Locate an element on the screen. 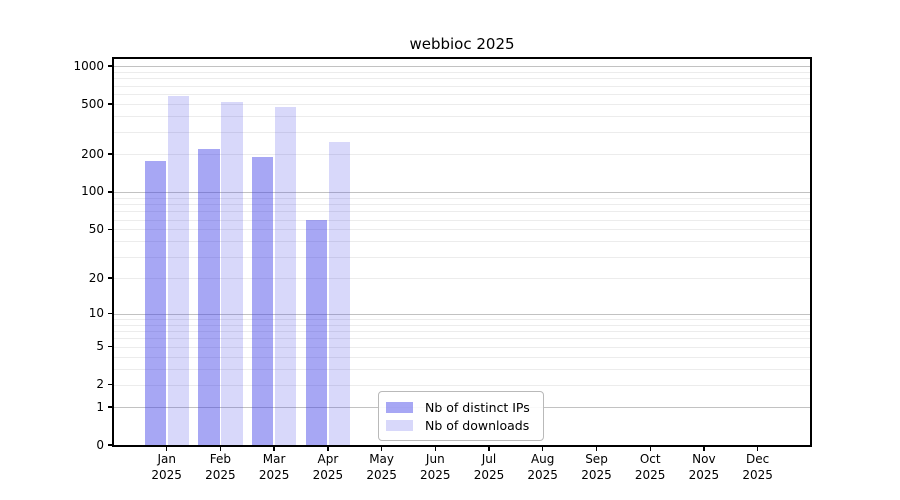 This screenshot has width=900, height=500. legend-row-downloads: Nb of downloads is located at coordinates (460, 425).